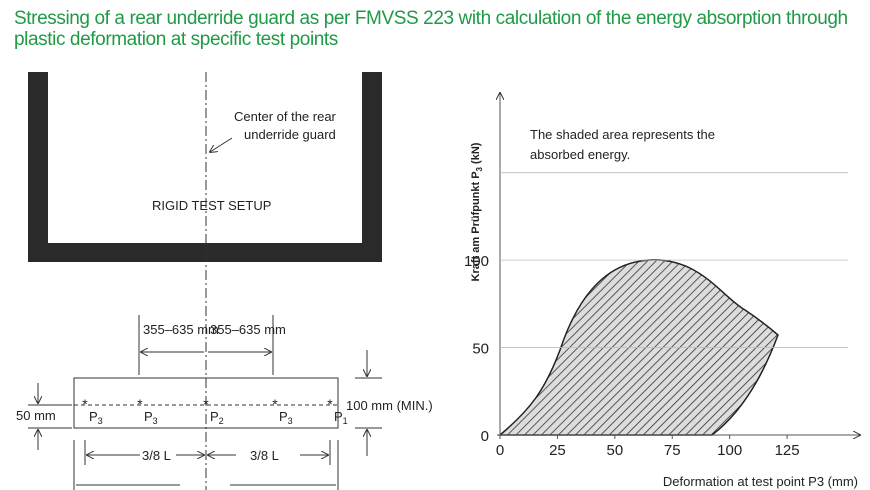  I want to click on center-label: Center of the rear, so click(285, 116).